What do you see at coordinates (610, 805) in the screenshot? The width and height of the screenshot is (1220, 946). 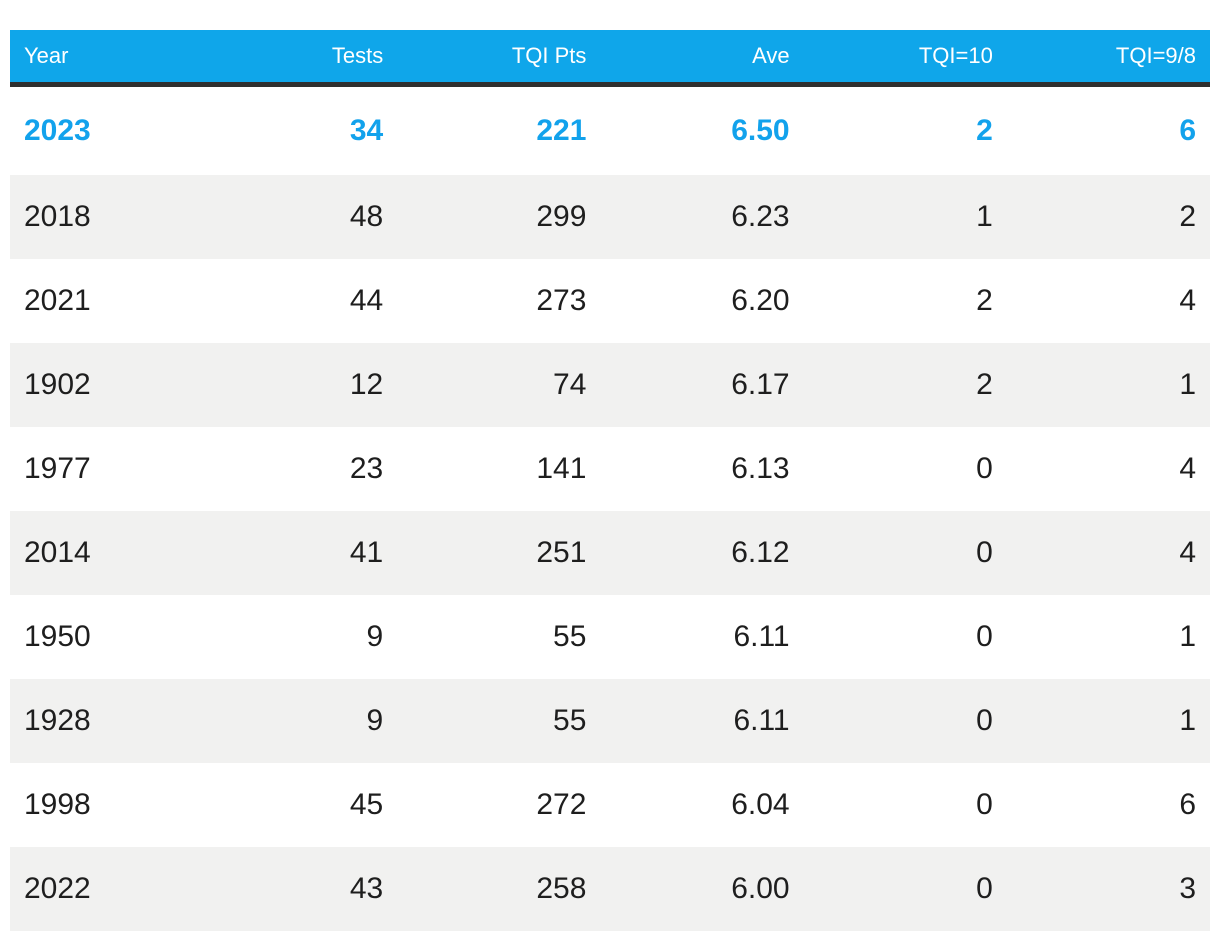 I see `table-row: 1998 45 272 6.04 0 6` at bounding box center [610, 805].